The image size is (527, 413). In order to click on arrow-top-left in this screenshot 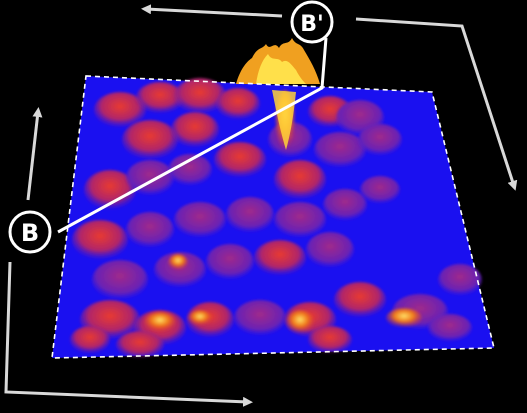, I will do `click(212, 11)`.